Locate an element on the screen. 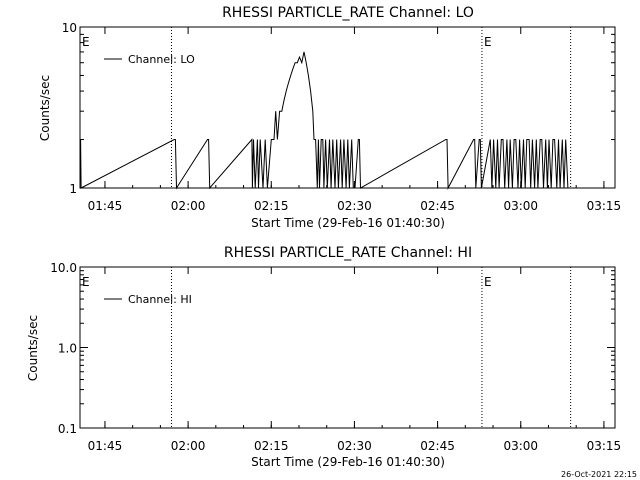  y-axis-label-lo: Counts/sec is located at coordinates (45, 108).